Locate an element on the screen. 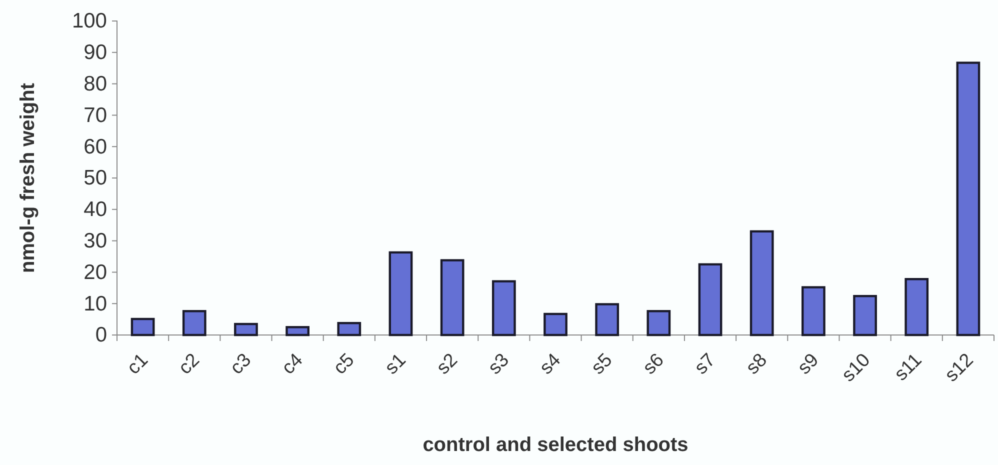  y-tick-label: 40 is located at coordinates (95, 210).